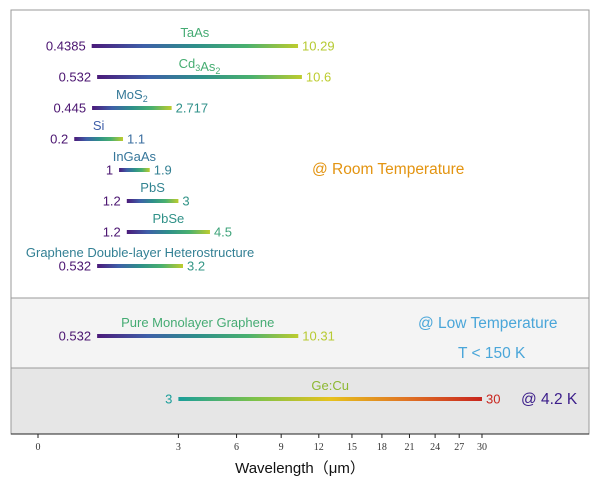 The height and width of the screenshot is (494, 600). I want to click on low-temperature-condition: T < 150 K, so click(492, 353).